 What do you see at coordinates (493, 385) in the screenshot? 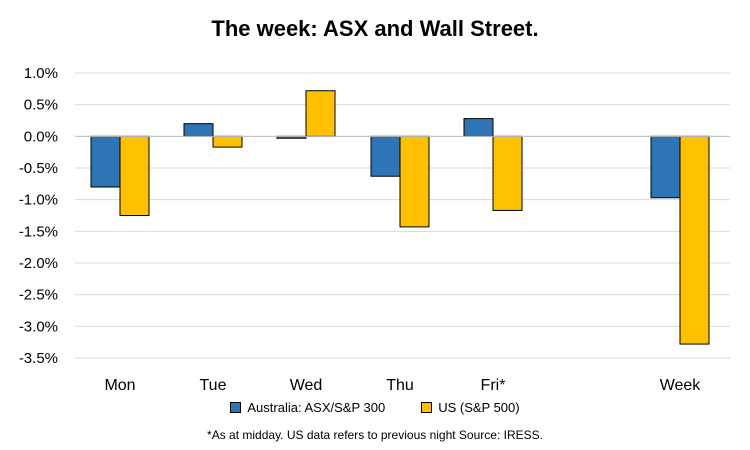
I see `x-tick-label: Fri*` at bounding box center [493, 385].